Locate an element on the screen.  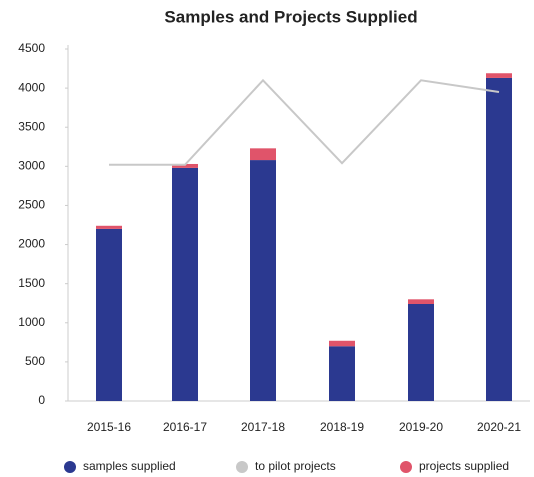
x-tick-label: 2015-16 is located at coordinates (109, 427).